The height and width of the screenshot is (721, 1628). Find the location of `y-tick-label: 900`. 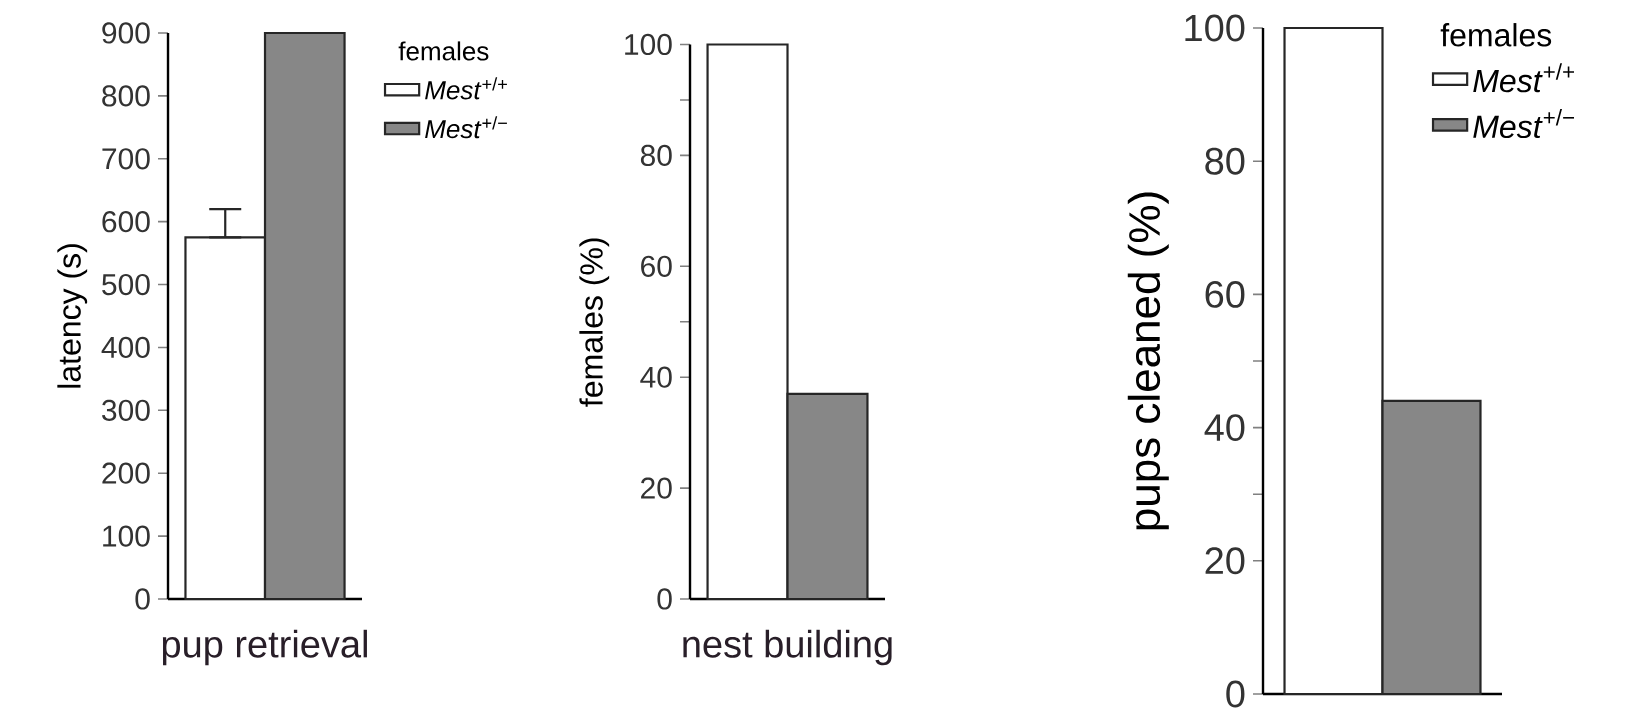

y-tick-label: 900 is located at coordinates (126, 33).